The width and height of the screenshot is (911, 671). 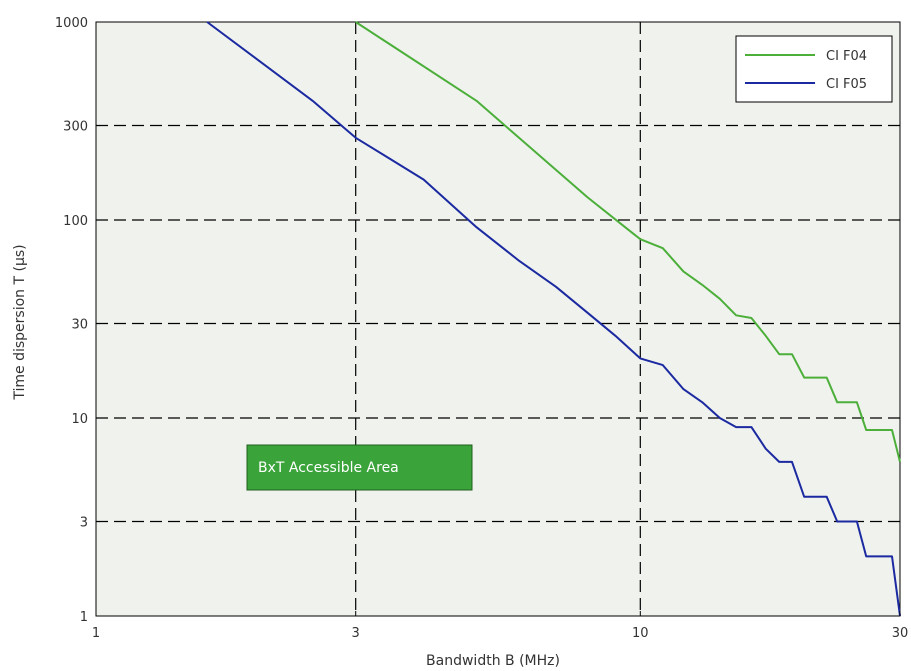 I want to click on x-tick-label: 1, so click(x=96, y=633).